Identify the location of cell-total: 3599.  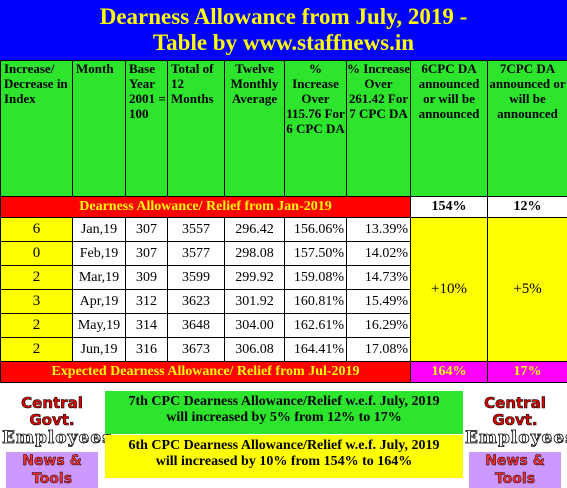
(196, 278).